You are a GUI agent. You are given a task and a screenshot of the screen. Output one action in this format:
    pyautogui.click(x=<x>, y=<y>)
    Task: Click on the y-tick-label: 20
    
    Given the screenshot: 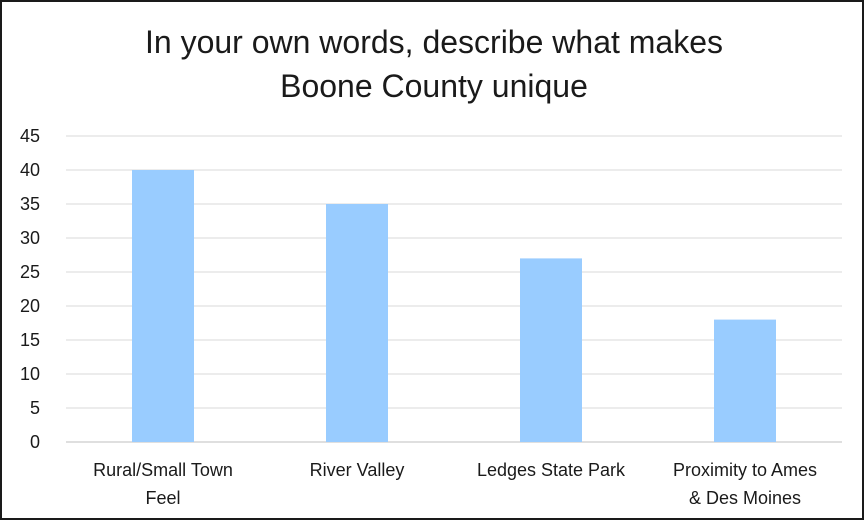 What is the action you would take?
    pyautogui.click(x=30, y=306)
    